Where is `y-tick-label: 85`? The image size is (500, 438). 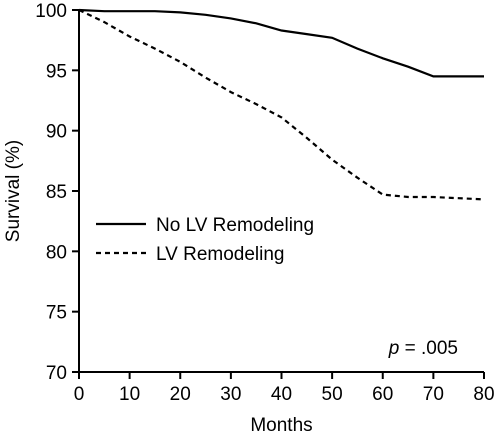 y-tick-label: 85 is located at coordinates (56, 192).